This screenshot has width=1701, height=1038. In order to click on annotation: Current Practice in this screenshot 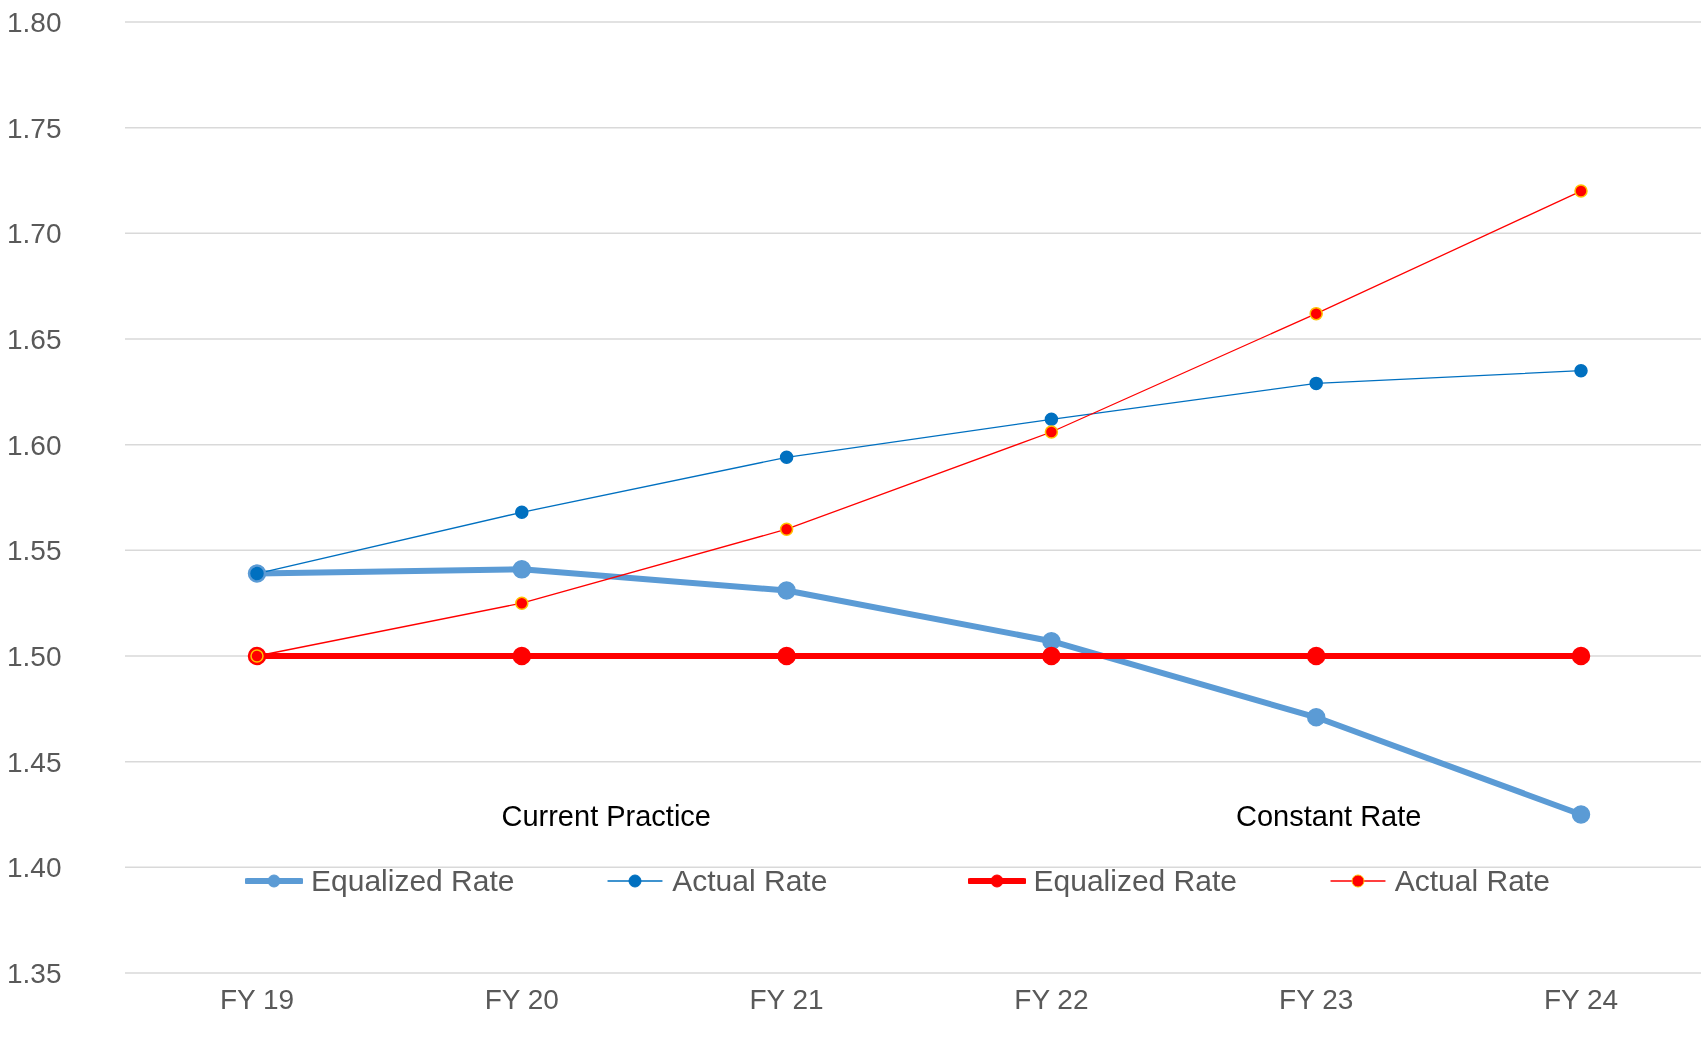, I will do `click(606, 817)`.